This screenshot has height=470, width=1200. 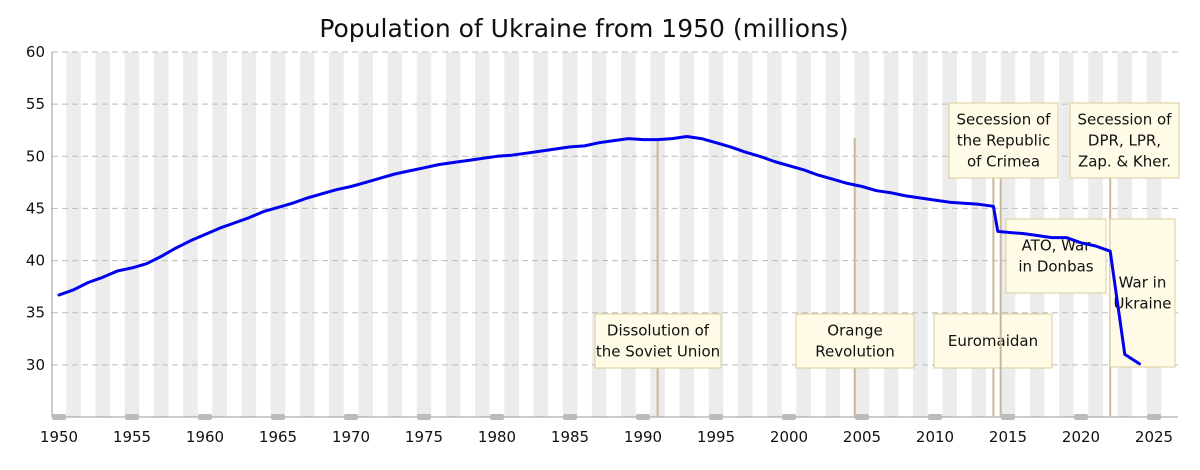 I want to click on x-tick-label: 1965, so click(x=278, y=437).